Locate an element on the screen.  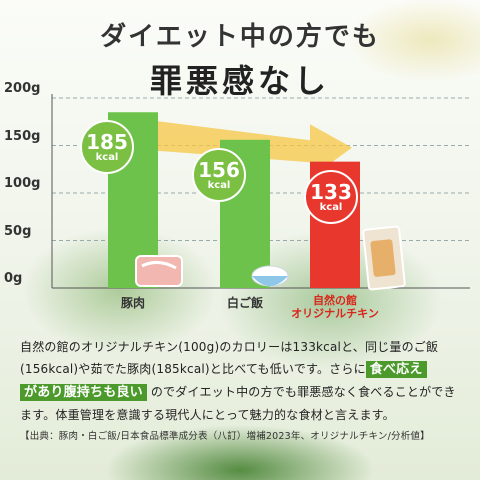
y-tick-label: 100g is located at coordinates (22, 183).